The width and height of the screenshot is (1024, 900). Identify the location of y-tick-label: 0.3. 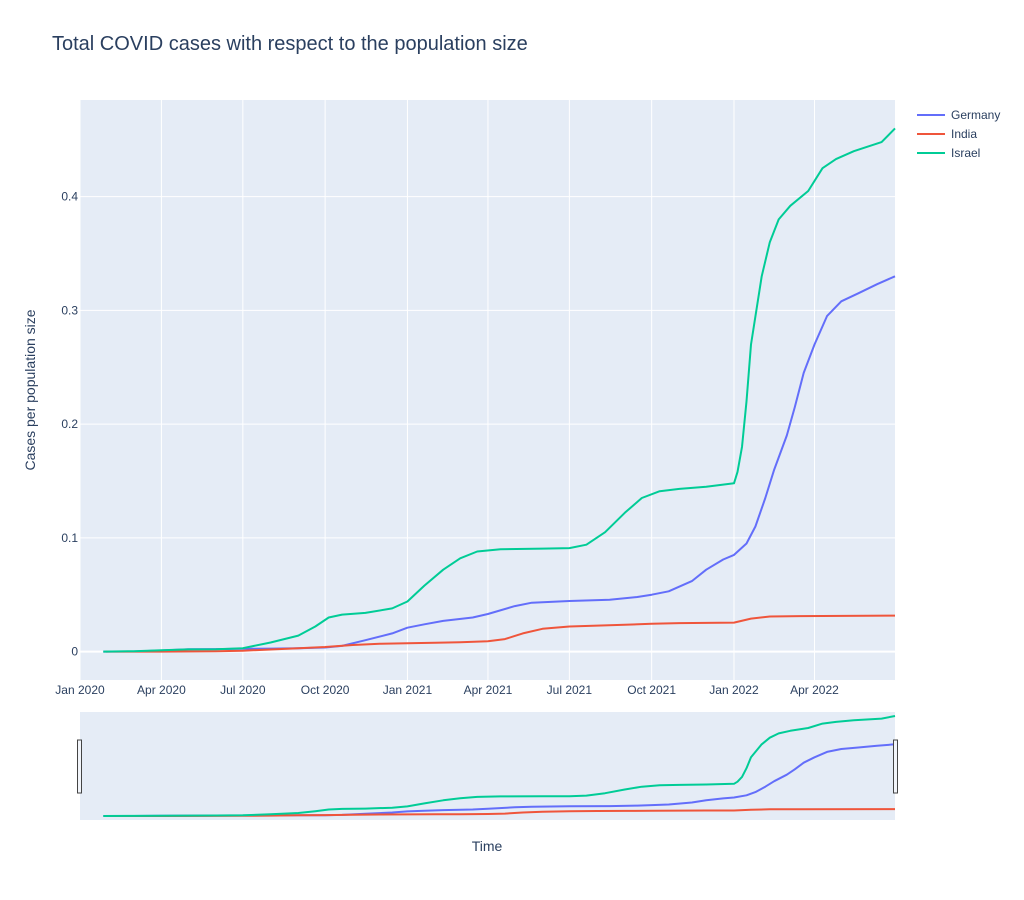
(69, 310).